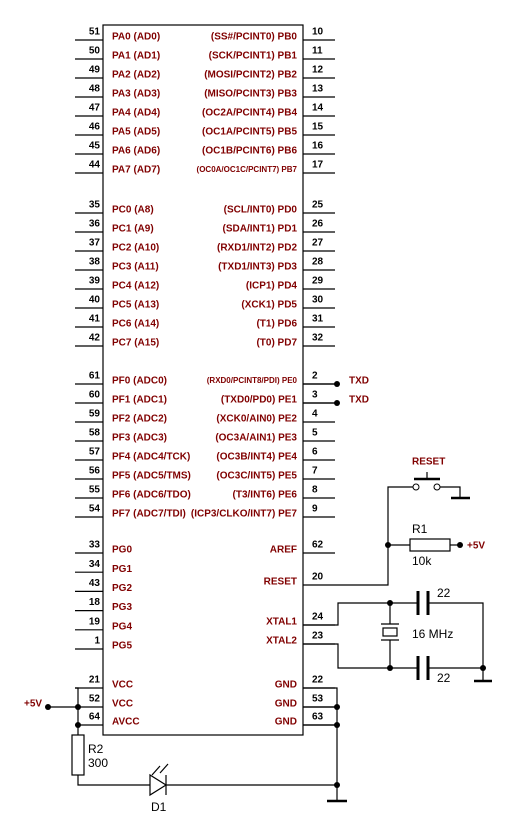  What do you see at coordinates (139, 400) in the screenshot?
I see `pin-label: PF1 (ADC1)` at bounding box center [139, 400].